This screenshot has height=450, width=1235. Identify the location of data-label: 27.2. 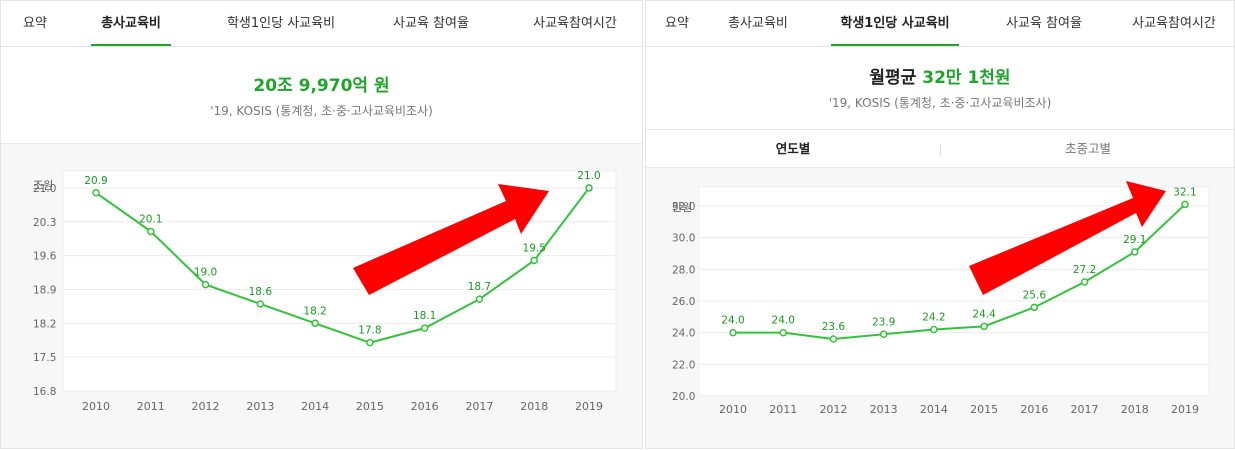
(1084, 270).